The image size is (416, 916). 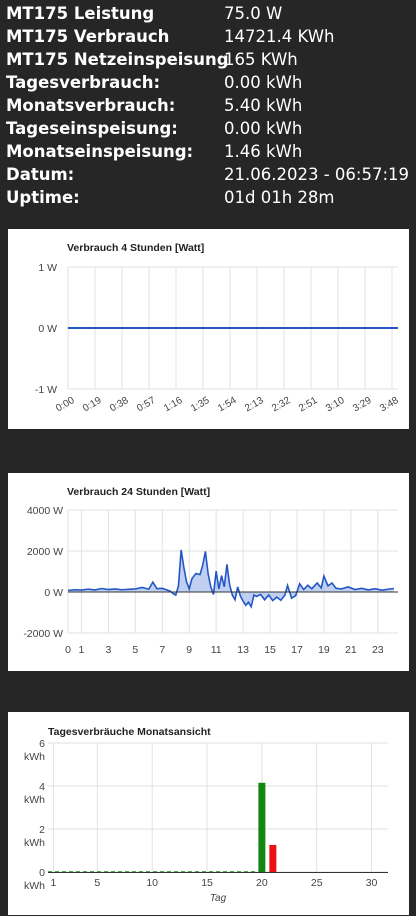 I want to click on y-tick-label: 4000 W, so click(x=45, y=511).